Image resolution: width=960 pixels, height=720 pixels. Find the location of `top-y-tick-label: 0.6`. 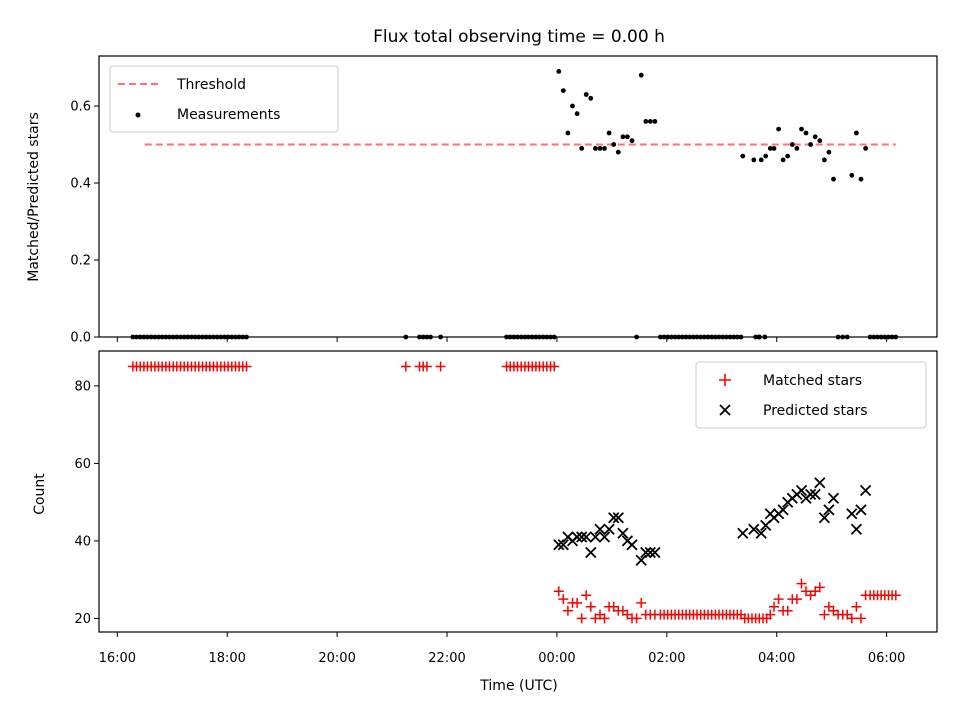

top-y-tick-label: 0.6 is located at coordinates (80, 107).